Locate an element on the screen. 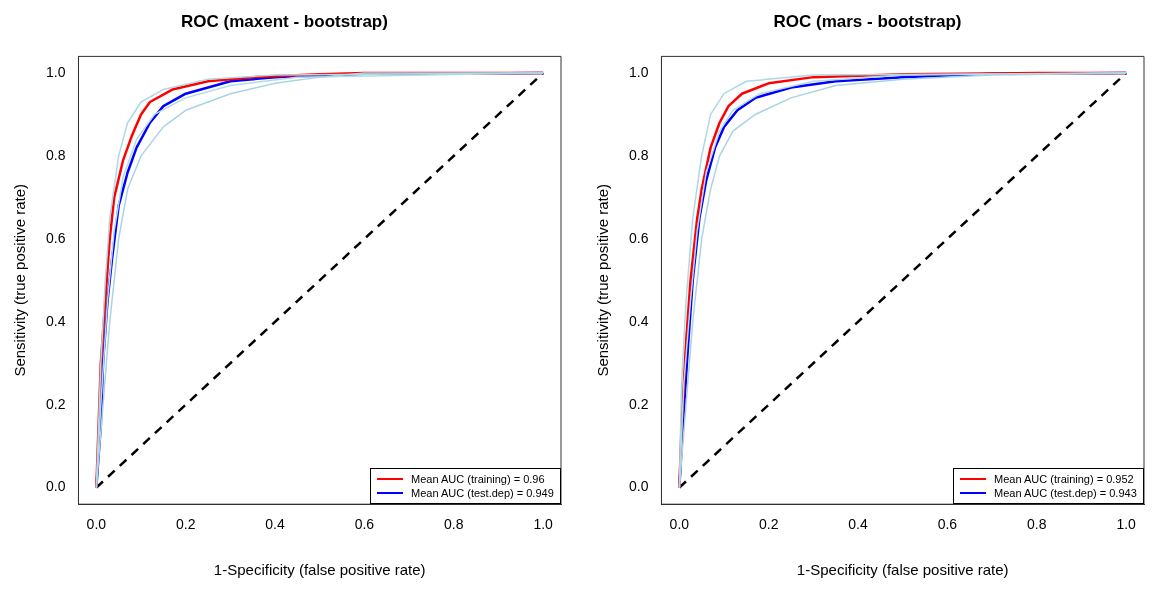 Image resolution: width=1166 pixels, height=592 pixels. chart-title: ROC (mars - bootstrap) is located at coordinates (867, 21).